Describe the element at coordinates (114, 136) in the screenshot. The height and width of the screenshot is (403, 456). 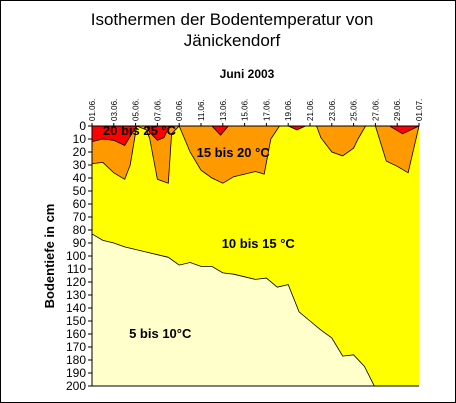
I see `region-20-25-patch` at that location.